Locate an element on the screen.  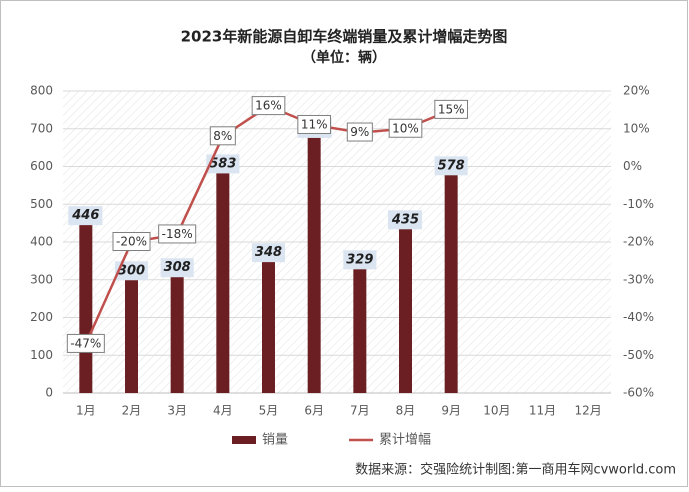
y2-tick-label: -10% is located at coordinates (638, 204).